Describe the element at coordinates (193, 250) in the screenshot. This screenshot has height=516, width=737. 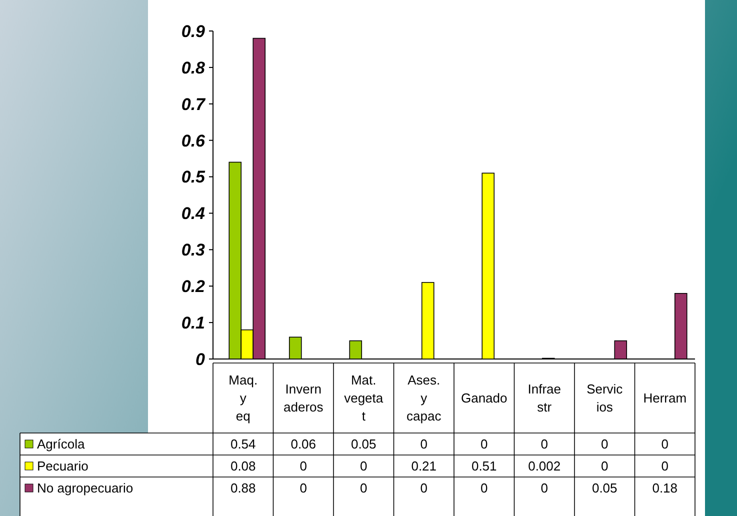
I see `y-tick-label: 0.3` at that location.